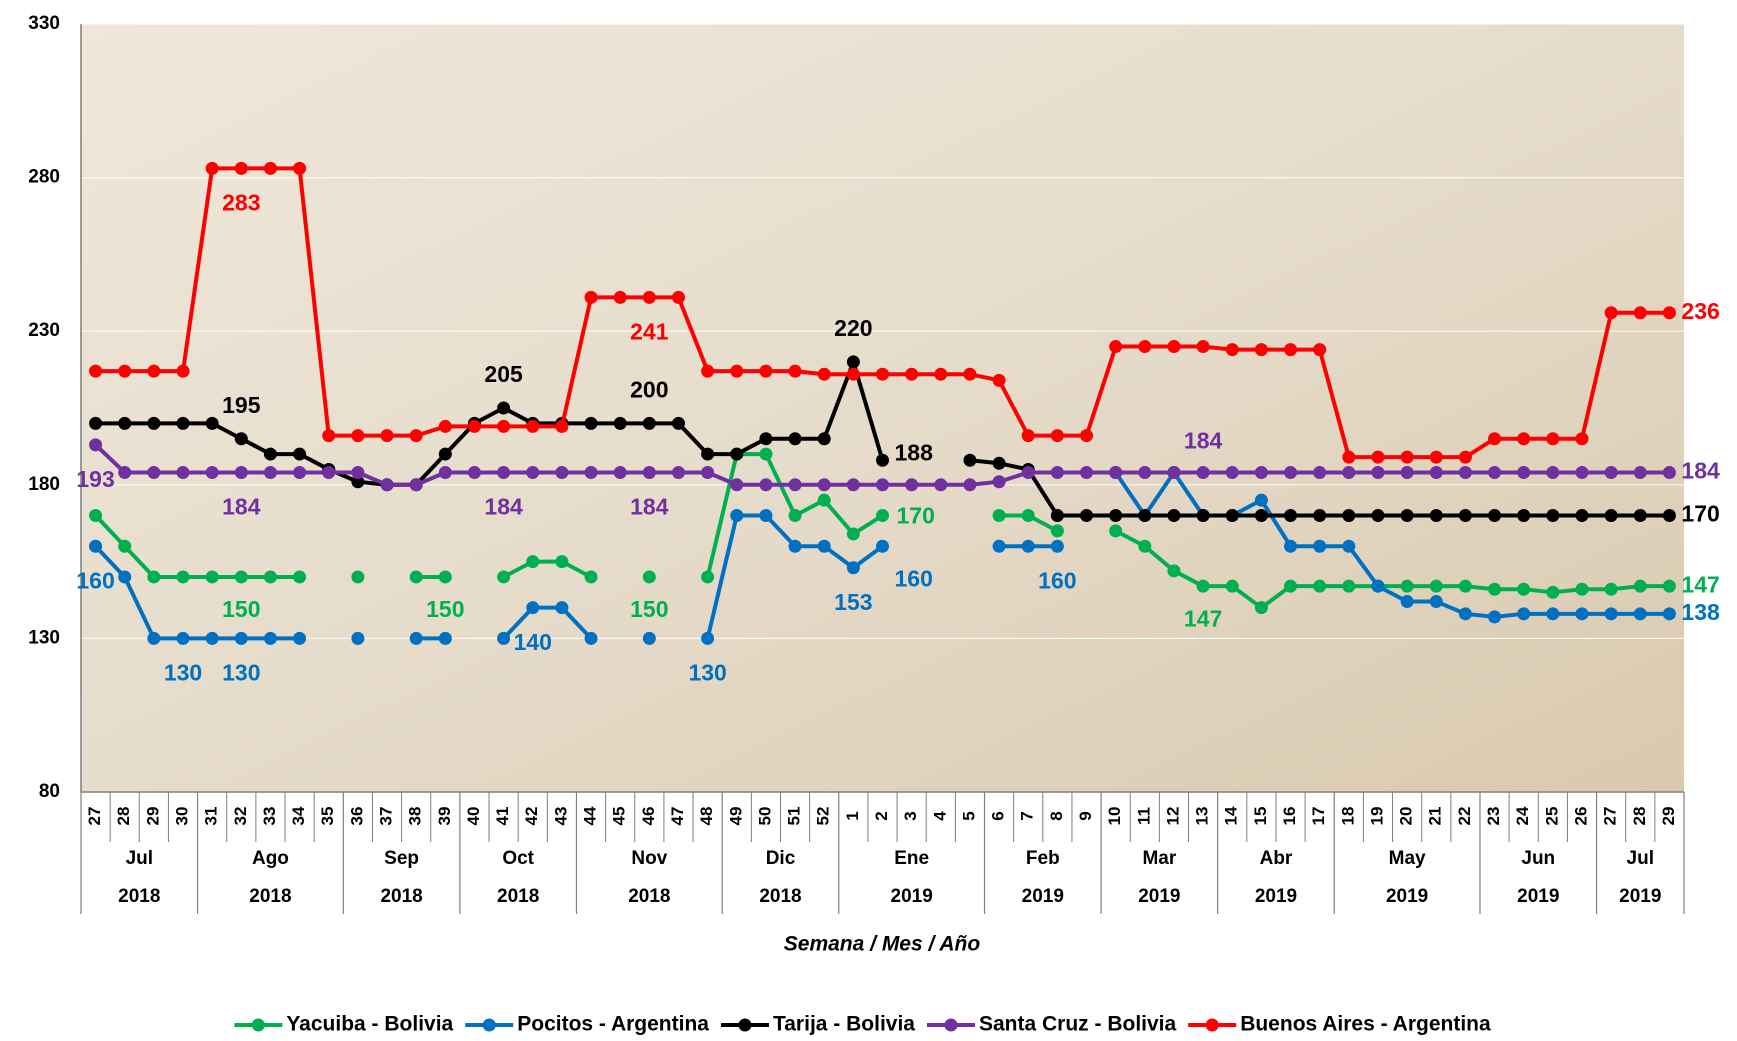  I want to click on x-tick-label: 17, so click(1318, 816).